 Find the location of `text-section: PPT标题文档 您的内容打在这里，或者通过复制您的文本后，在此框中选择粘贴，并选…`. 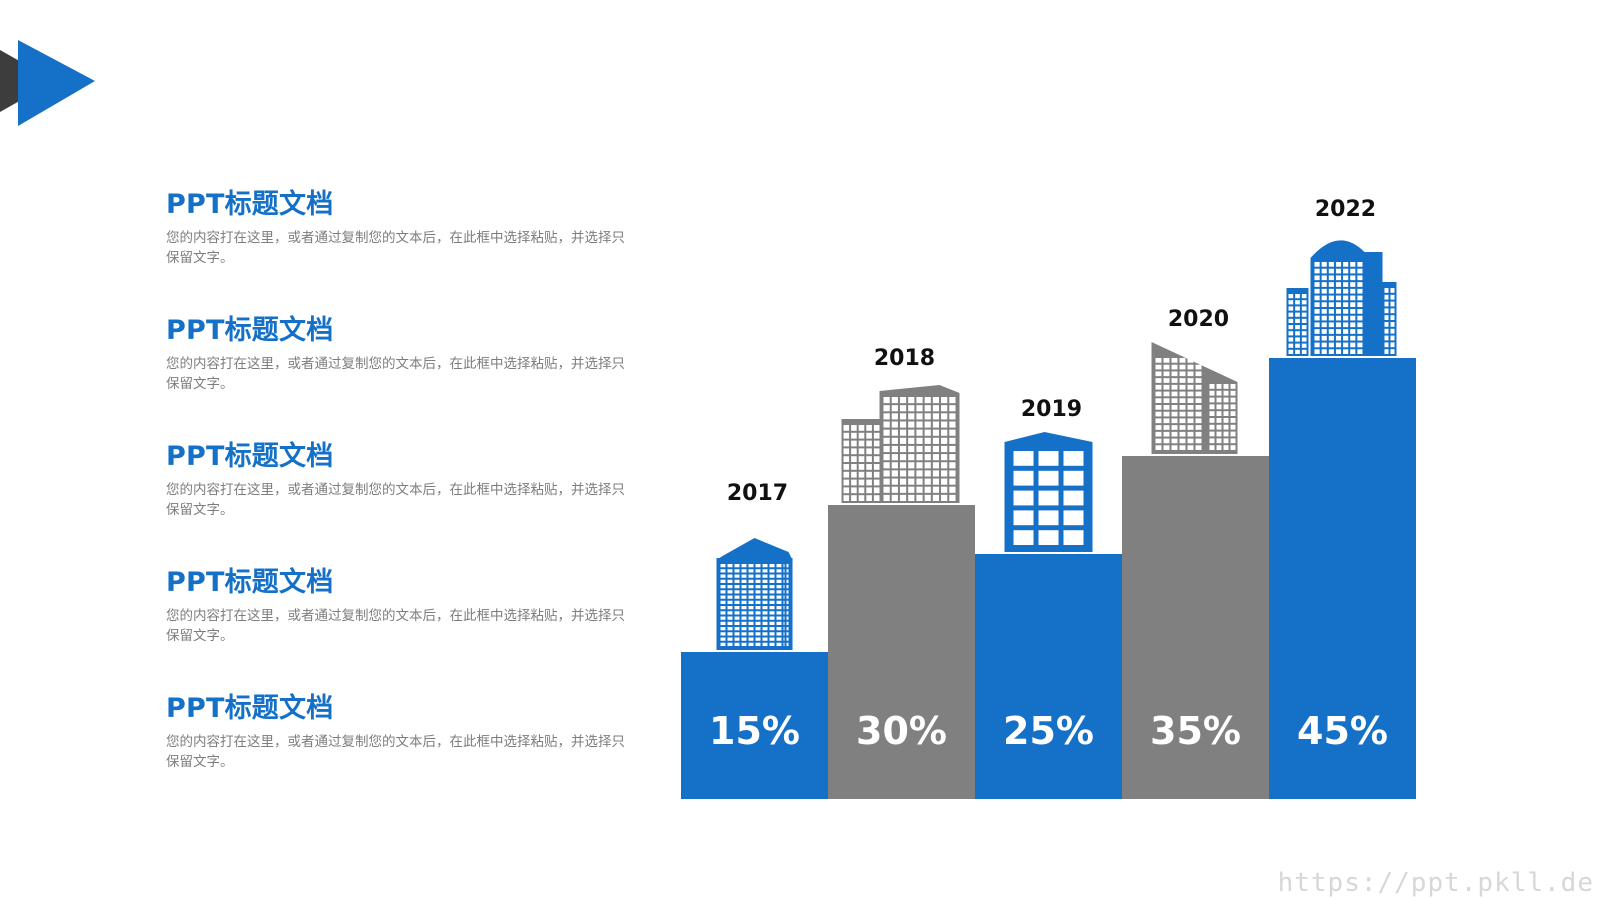

text-section: PPT标题文档 您的内容打在这里，或者通过复制您的文本后，在此框中选择粘贴，并选… is located at coordinates (403, 627).